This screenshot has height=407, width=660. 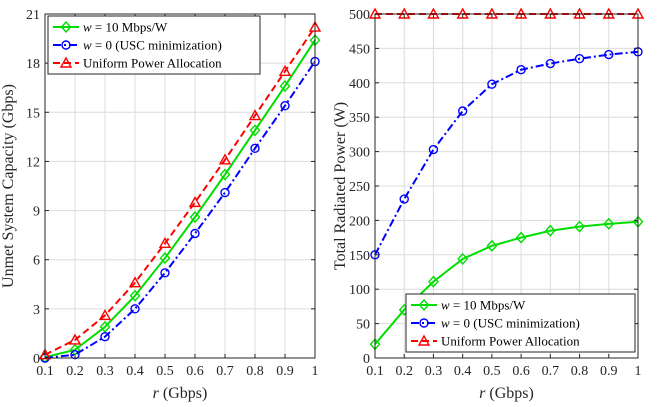 What do you see at coordinates (359, 49) in the screenshot?
I see `y-tick-label: 450` at bounding box center [359, 49].